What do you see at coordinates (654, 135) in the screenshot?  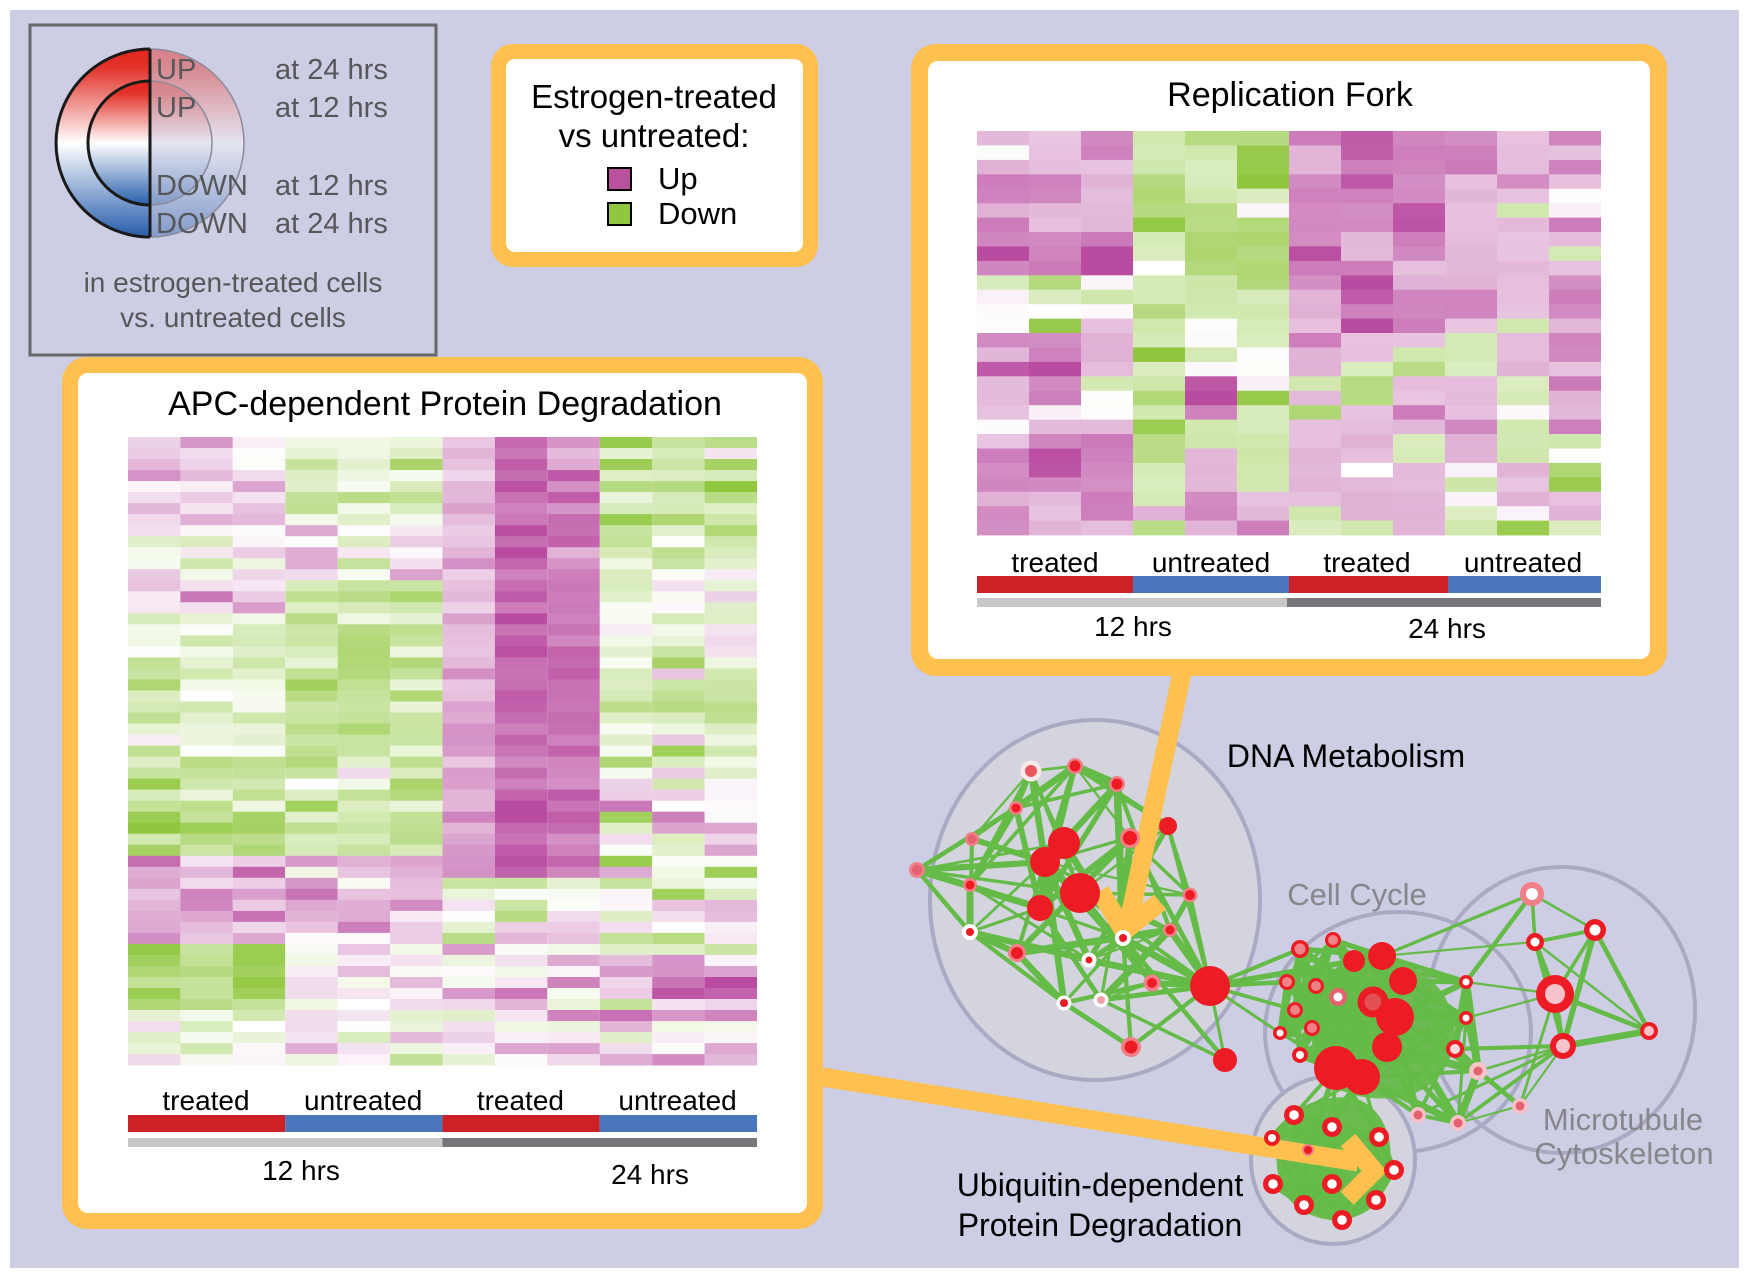 I see `svg-text: vs untreated:` at bounding box center [654, 135].